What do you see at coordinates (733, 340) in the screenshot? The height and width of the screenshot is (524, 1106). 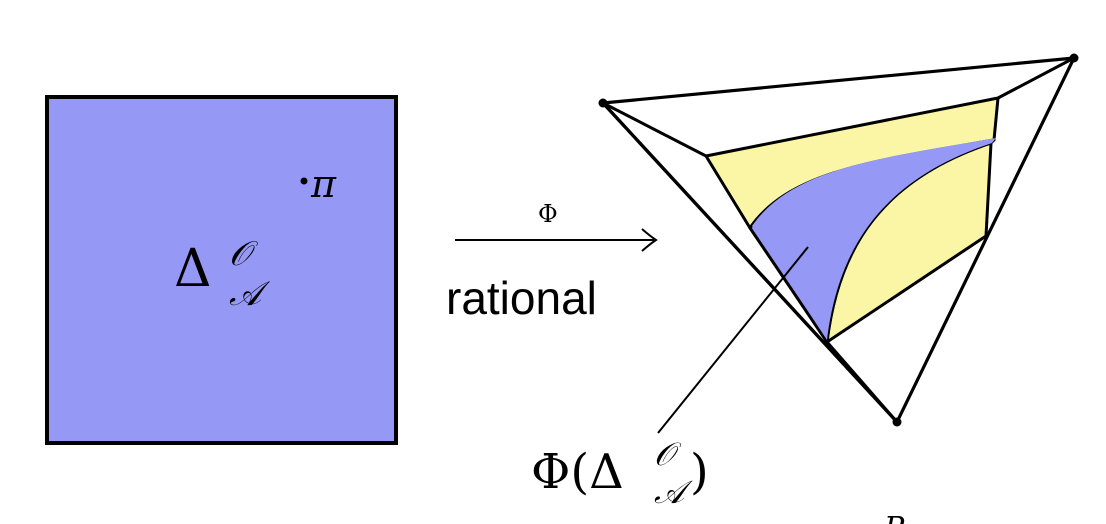 I see `label-leader-line` at bounding box center [733, 340].